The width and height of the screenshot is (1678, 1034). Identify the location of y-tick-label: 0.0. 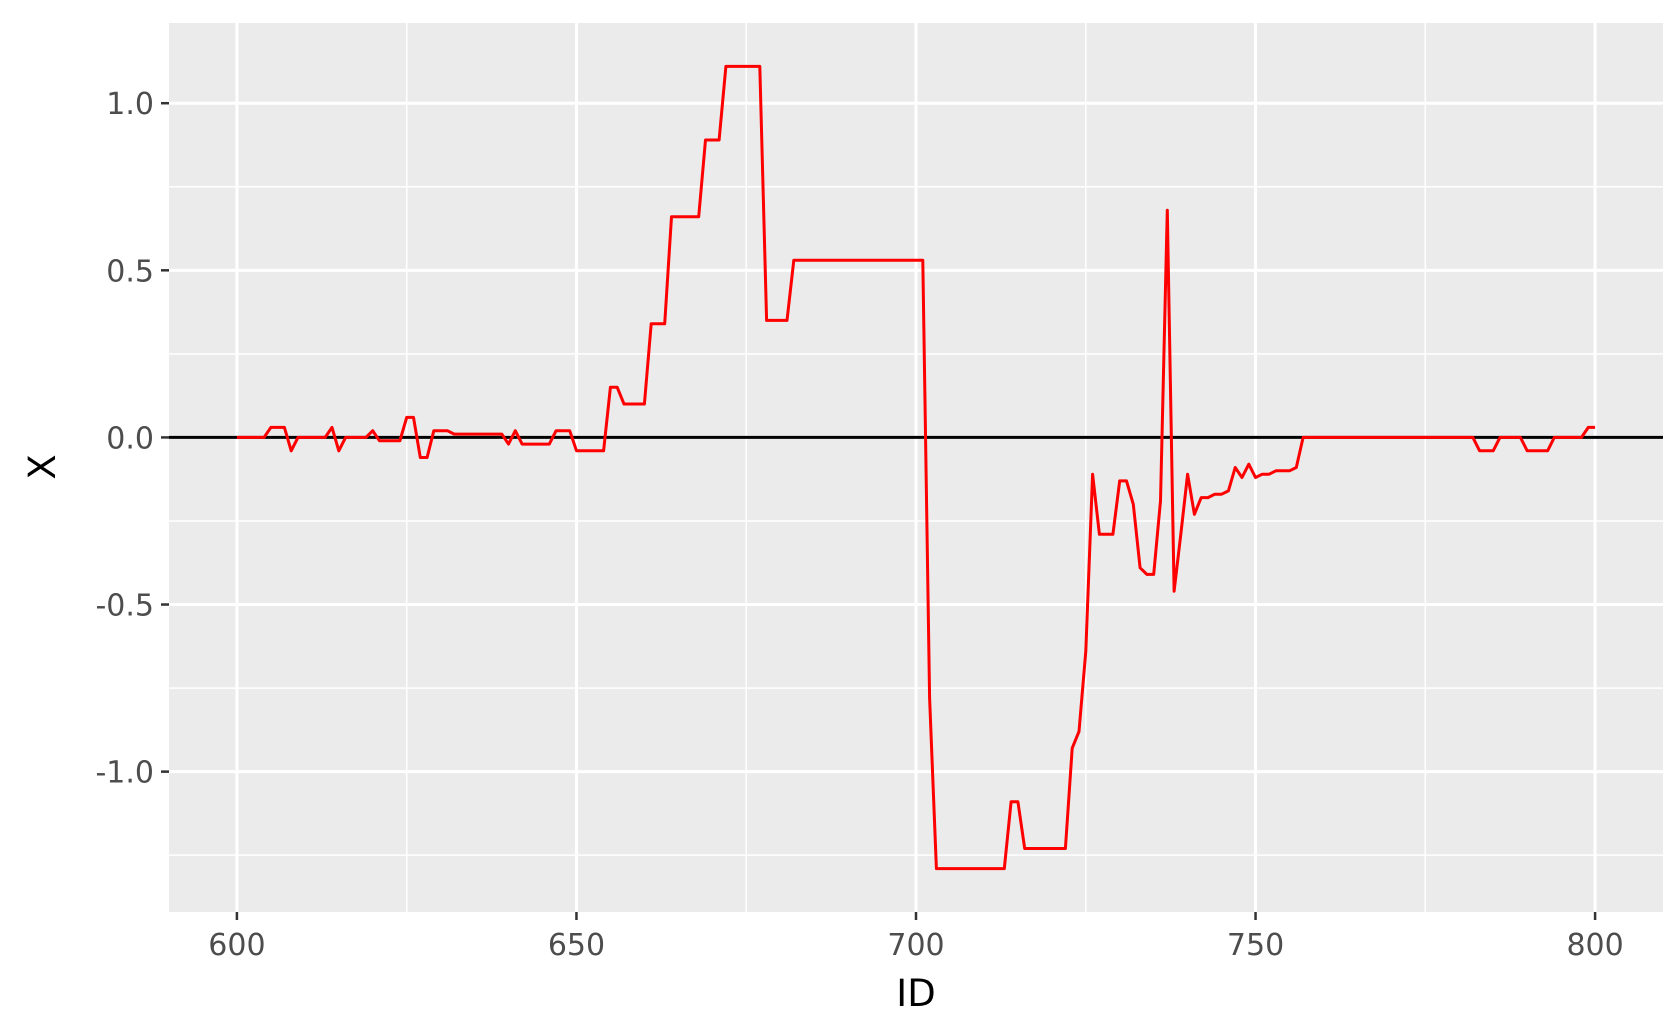
(130, 438).